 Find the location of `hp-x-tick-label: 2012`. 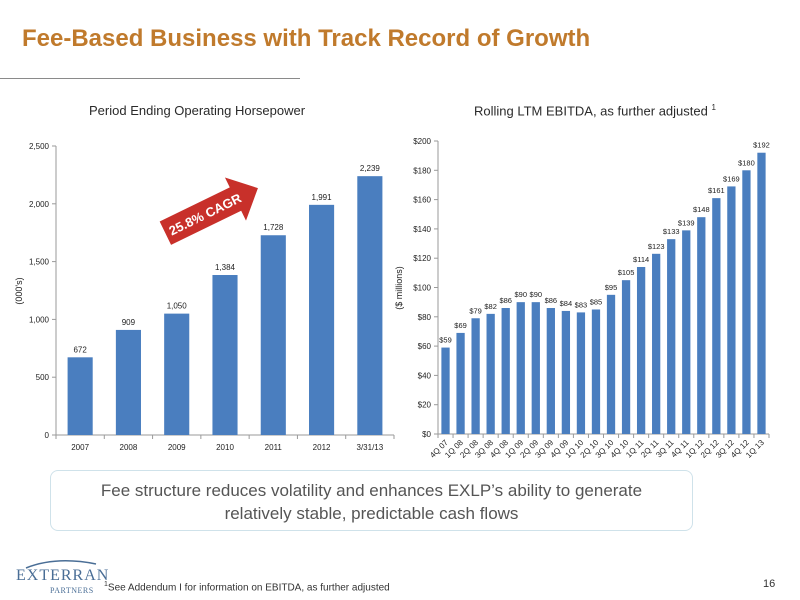

hp-x-tick-label: 2012 is located at coordinates (322, 447).